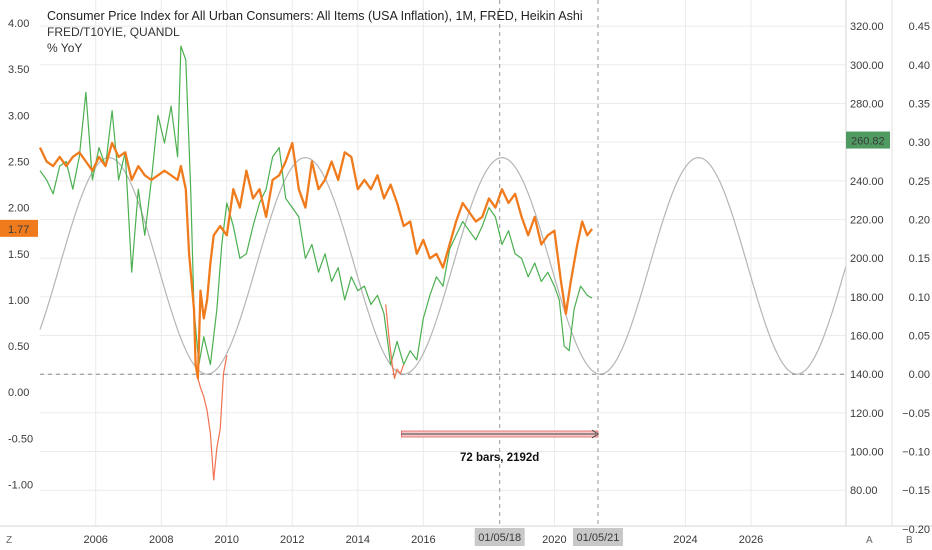 Image resolution: width=932 pixels, height=550 pixels. What do you see at coordinates (423, 540) in the screenshot?
I see `time-axis-tick-label: 2016` at bounding box center [423, 540].